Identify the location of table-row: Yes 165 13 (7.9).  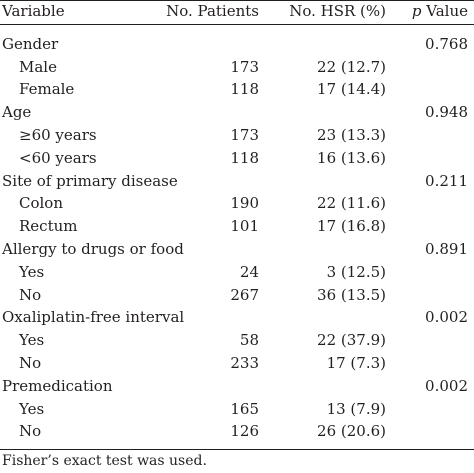
(237, 409).